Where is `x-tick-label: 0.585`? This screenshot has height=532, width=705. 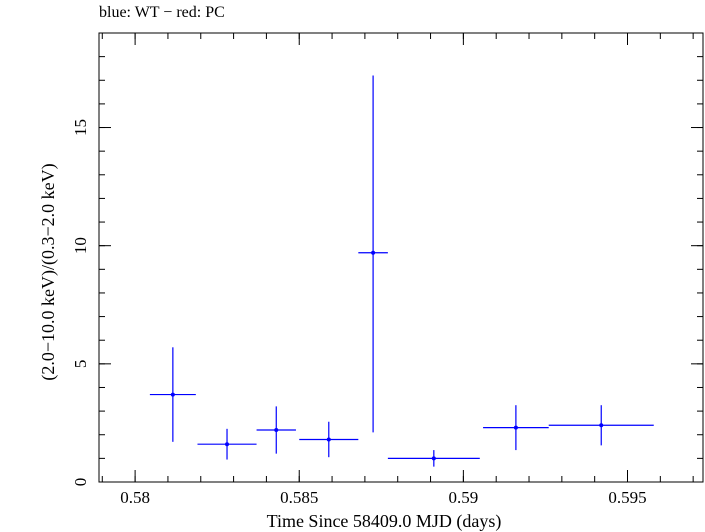
x-tick-label: 0.585 is located at coordinates (299, 497).